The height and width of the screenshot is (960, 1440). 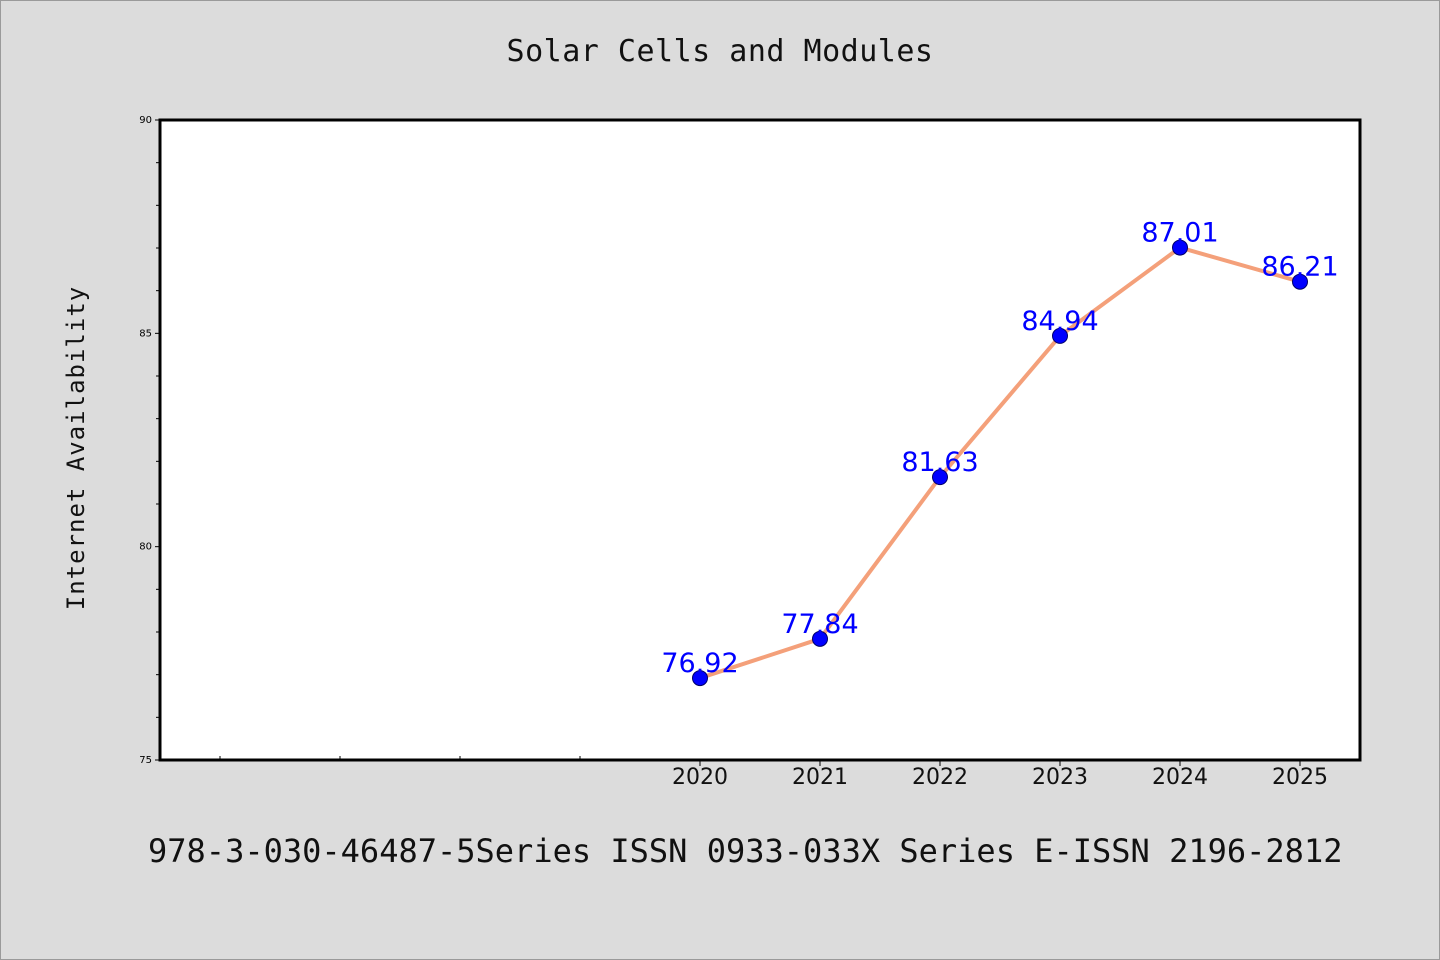 I want to click on y-tick-label: 80, so click(x=145, y=547).